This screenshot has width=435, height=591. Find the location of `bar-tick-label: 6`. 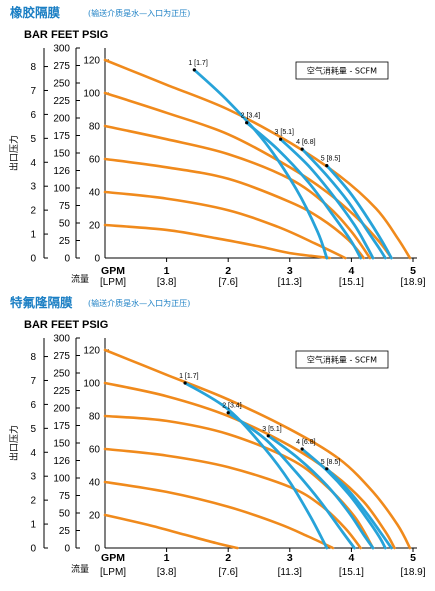

bar-tick-label: 6 is located at coordinates (33, 405).